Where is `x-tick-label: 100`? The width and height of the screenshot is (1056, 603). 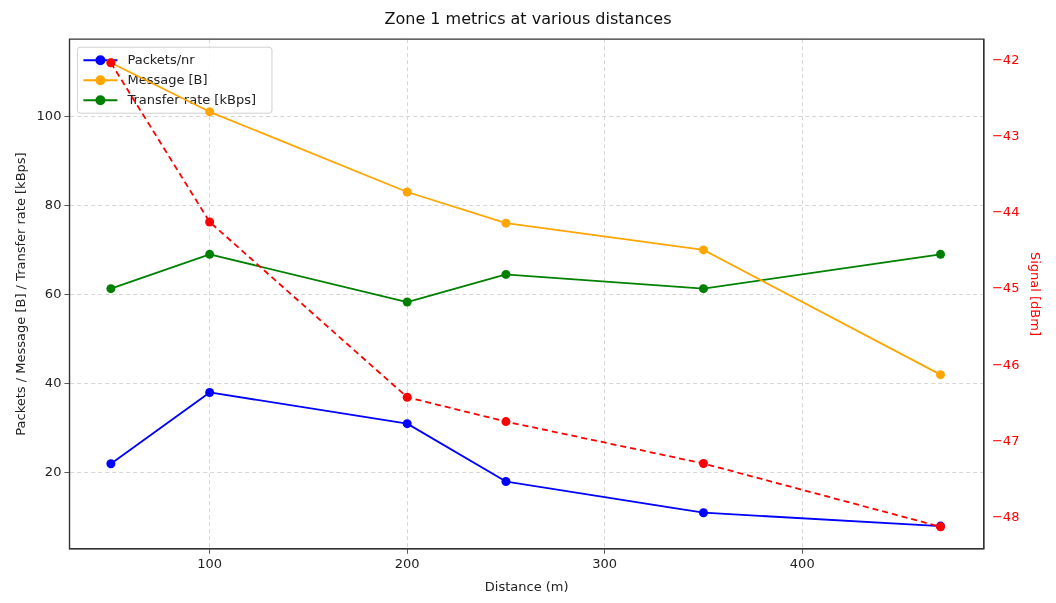 x-tick-label: 100 is located at coordinates (210, 563).